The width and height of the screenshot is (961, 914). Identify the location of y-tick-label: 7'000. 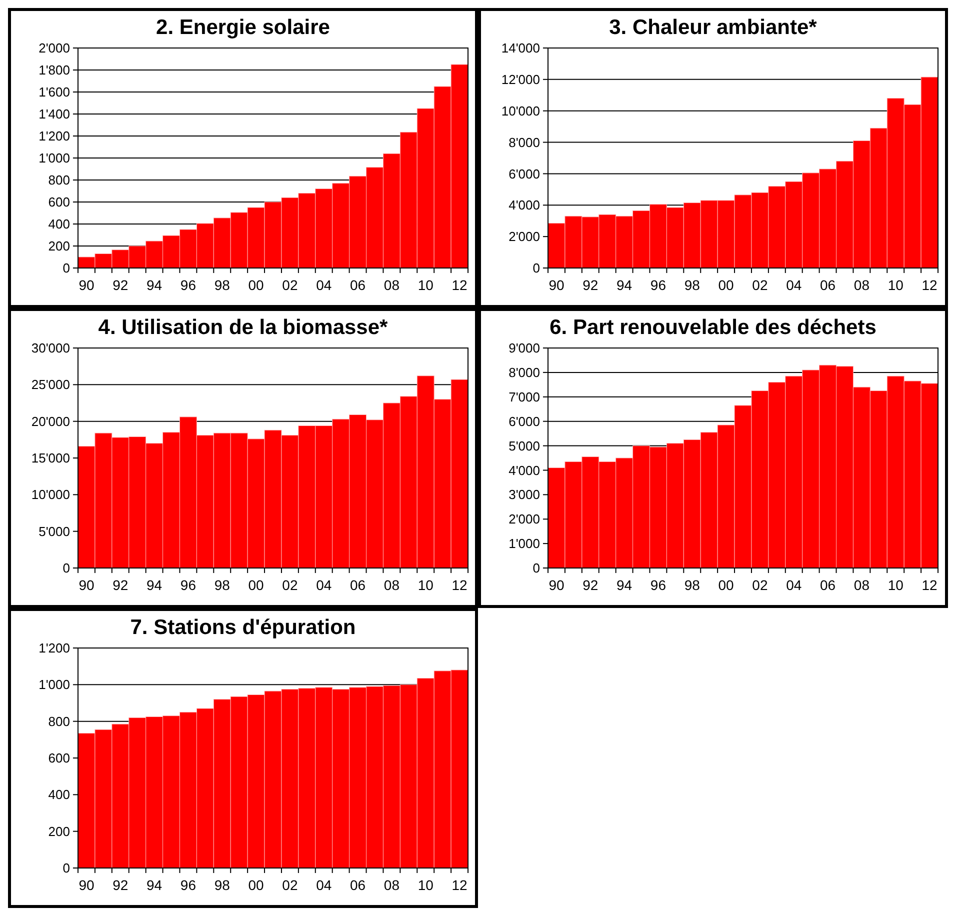
(524, 396).